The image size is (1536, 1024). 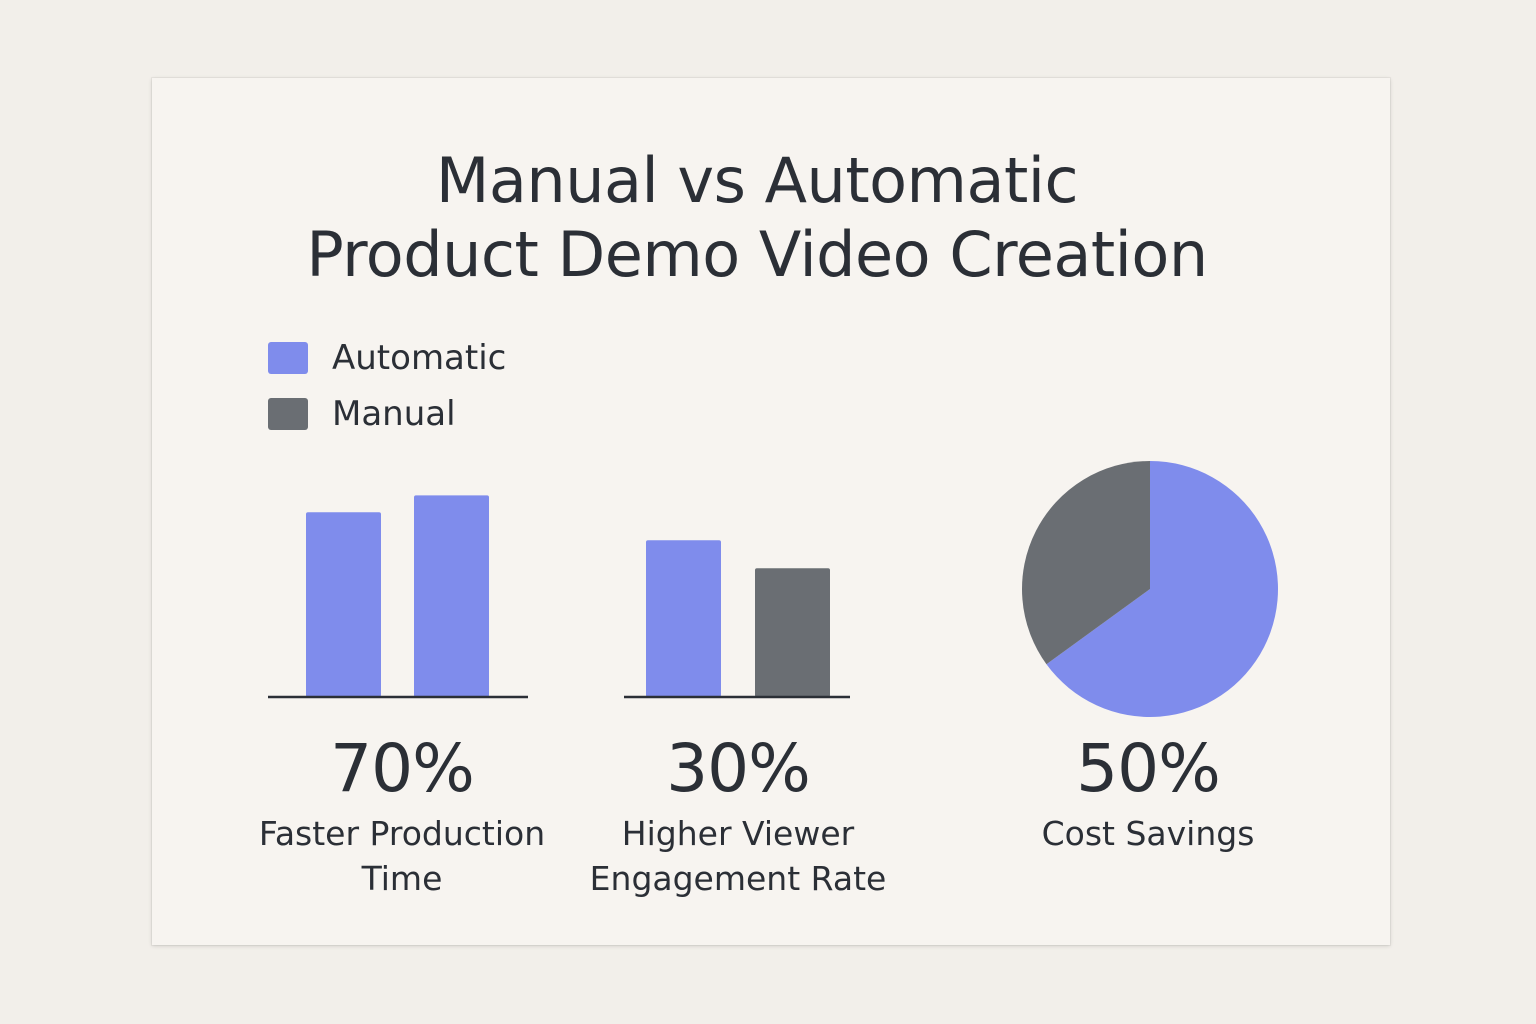 I want to click on legend-item-automatic: Automatic, so click(x=387, y=358).